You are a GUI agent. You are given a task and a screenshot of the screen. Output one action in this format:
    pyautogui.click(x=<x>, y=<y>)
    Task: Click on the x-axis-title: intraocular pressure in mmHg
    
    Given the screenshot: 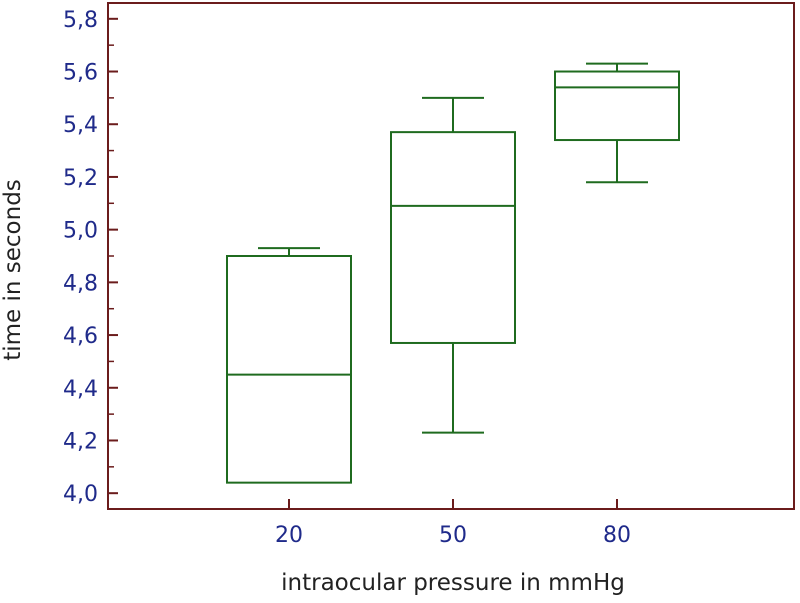 What is the action you would take?
    pyautogui.click(x=453, y=583)
    